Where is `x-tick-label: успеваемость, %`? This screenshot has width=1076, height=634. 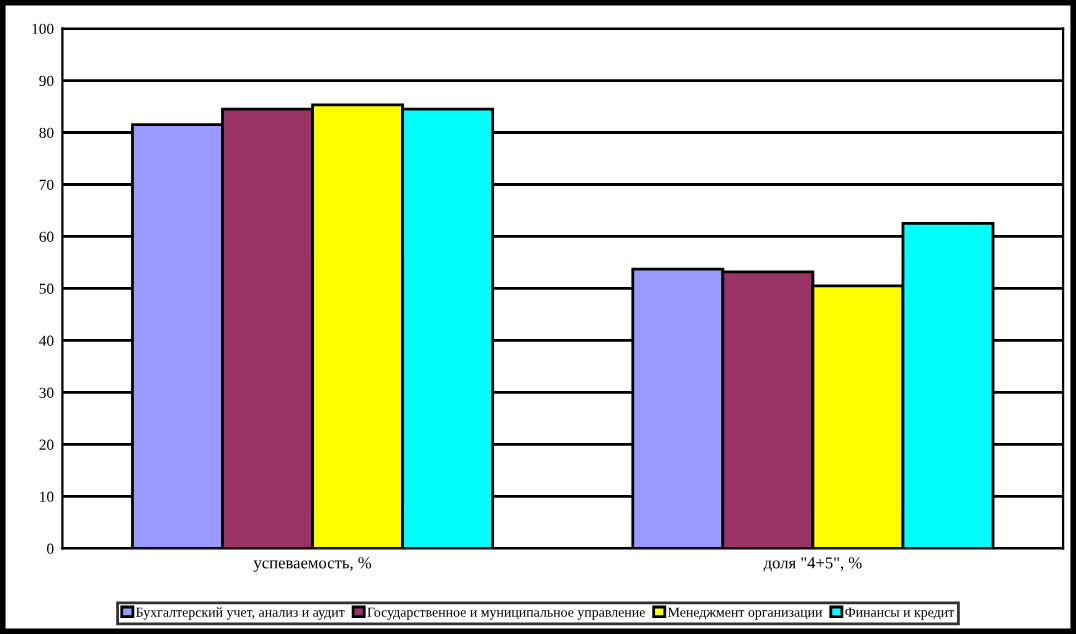
x-tick-label: успеваемость, % is located at coordinates (312, 564).